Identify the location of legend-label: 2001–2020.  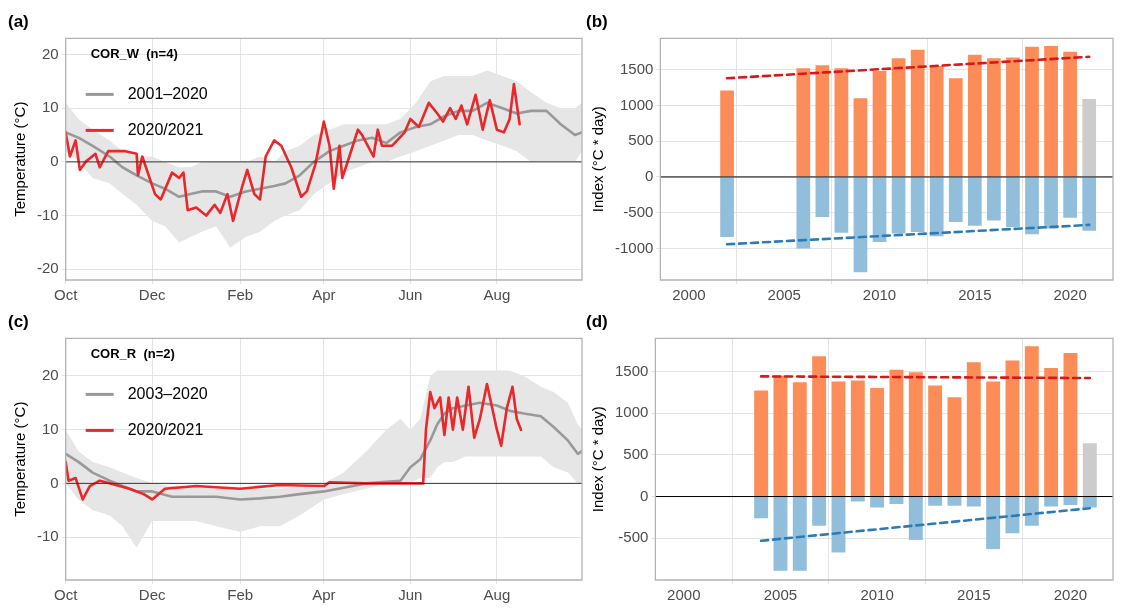
(167, 93).